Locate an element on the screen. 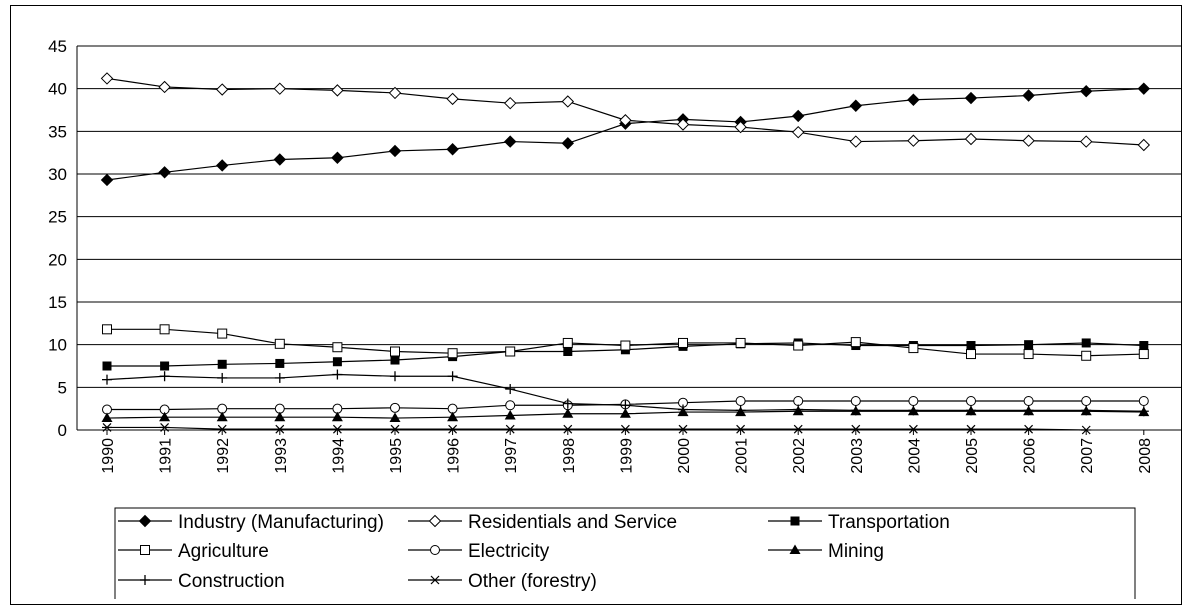 This screenshot has width=1184, height=605. x-tick-label: 1990 is located at coordinates (108, 456).